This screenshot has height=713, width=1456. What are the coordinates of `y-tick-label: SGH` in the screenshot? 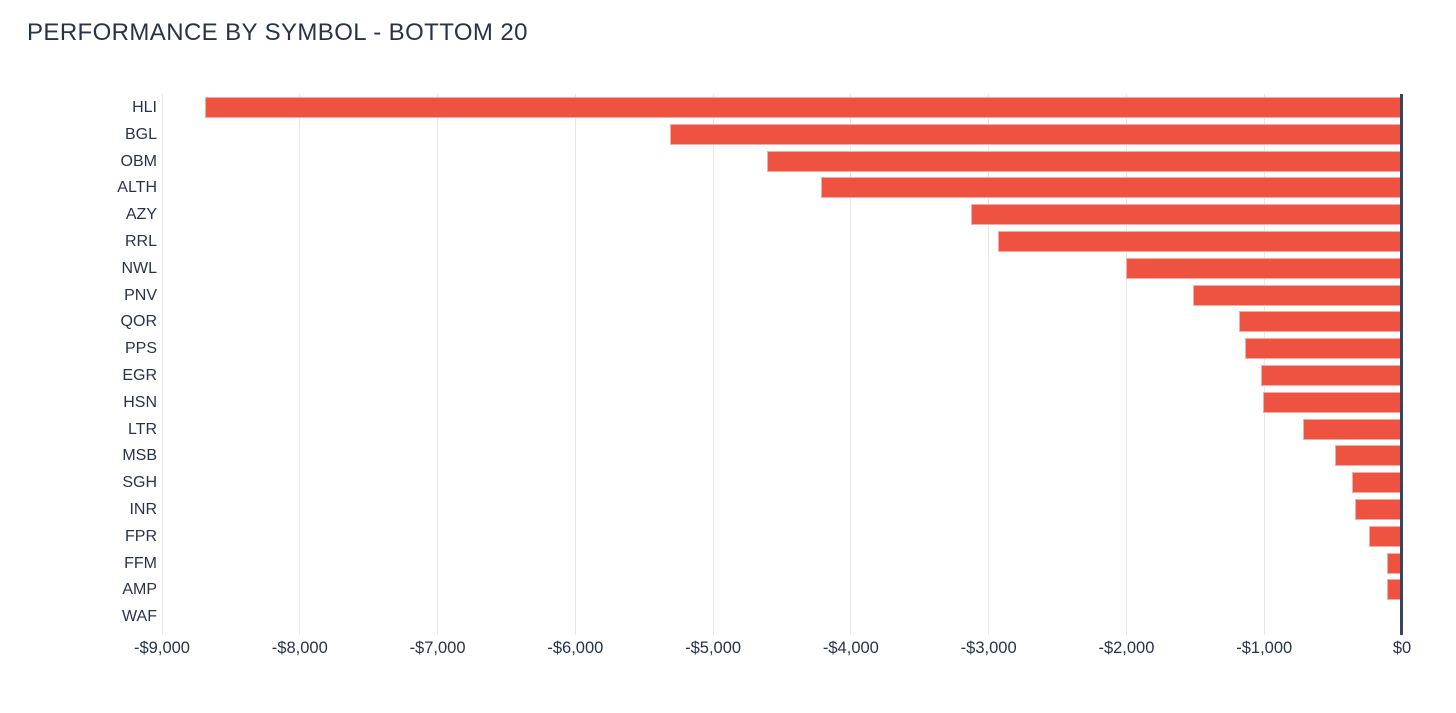 It's located at (139, 483).